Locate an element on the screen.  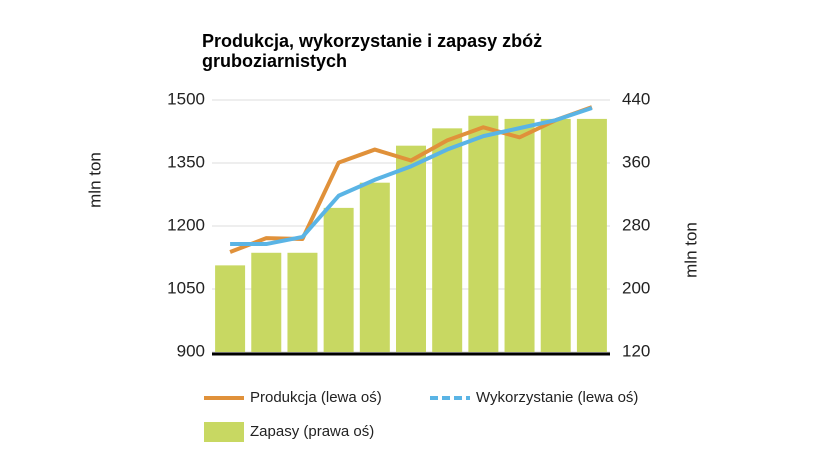
y2-axis-label: mln ton is located at coordinates (690, 250).